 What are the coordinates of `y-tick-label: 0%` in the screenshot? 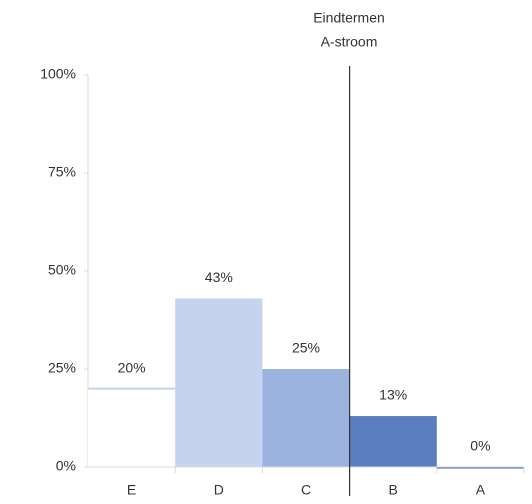 It's located at (66, 466).